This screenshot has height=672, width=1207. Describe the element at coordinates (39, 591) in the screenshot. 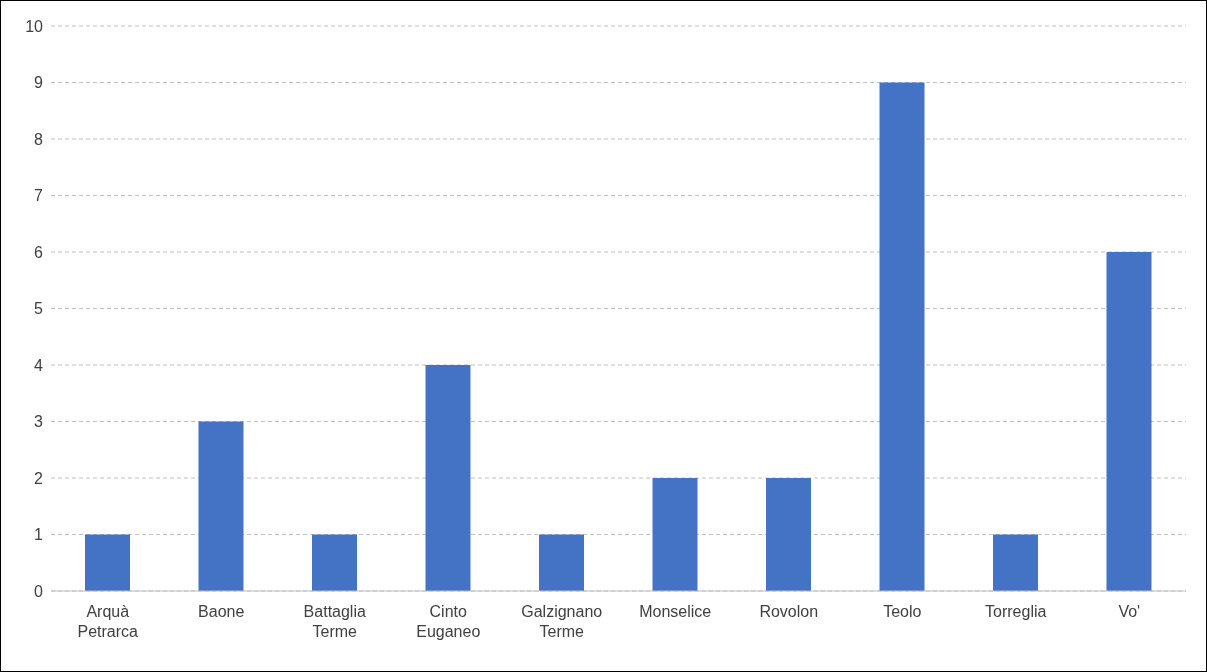

I see `y-tick-label: 0` at that location.